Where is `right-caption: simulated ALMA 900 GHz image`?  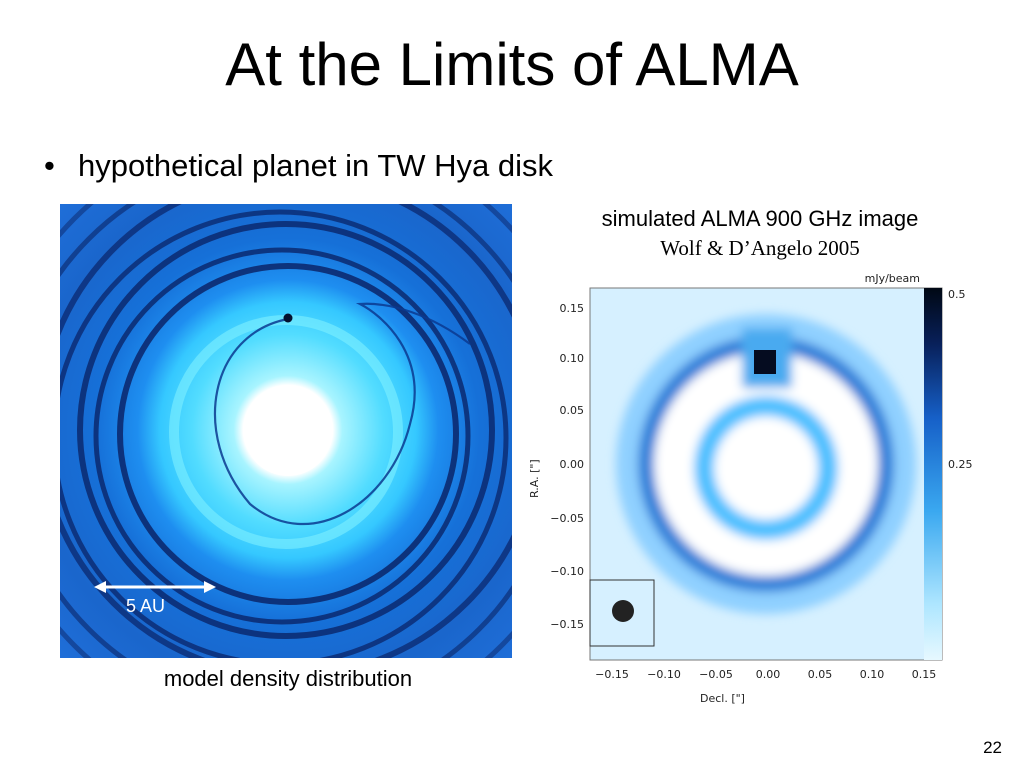
right-caption: simulated ALMA 900 GHz image is located at coordinates (760, 218).